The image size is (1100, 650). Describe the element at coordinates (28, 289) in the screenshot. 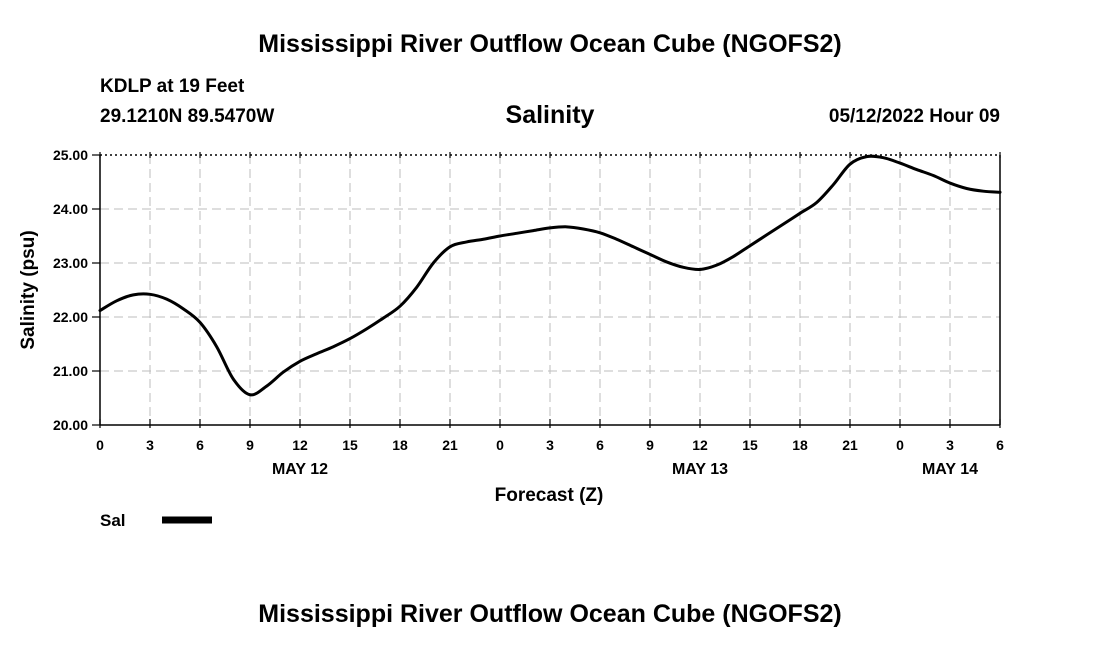

I see `y-axis-label: Salinity (psu)` at that location.